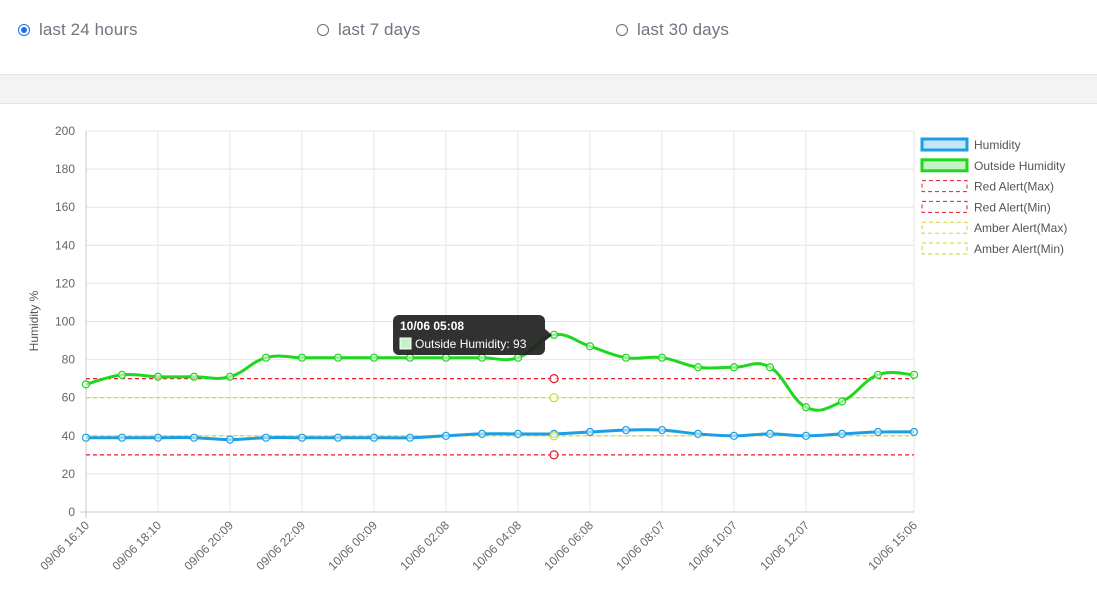  I want to click on radio-label: last 7 days, so click(379, 29).